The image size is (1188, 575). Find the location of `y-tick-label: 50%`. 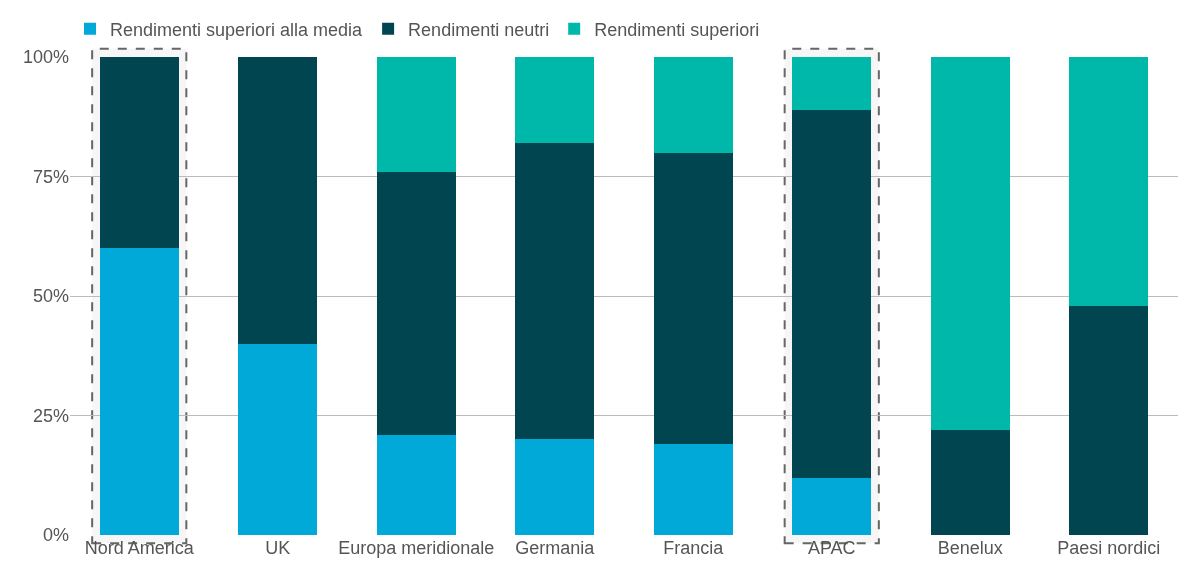

y-tick-label: 50% is located at coordinates (50, 296).